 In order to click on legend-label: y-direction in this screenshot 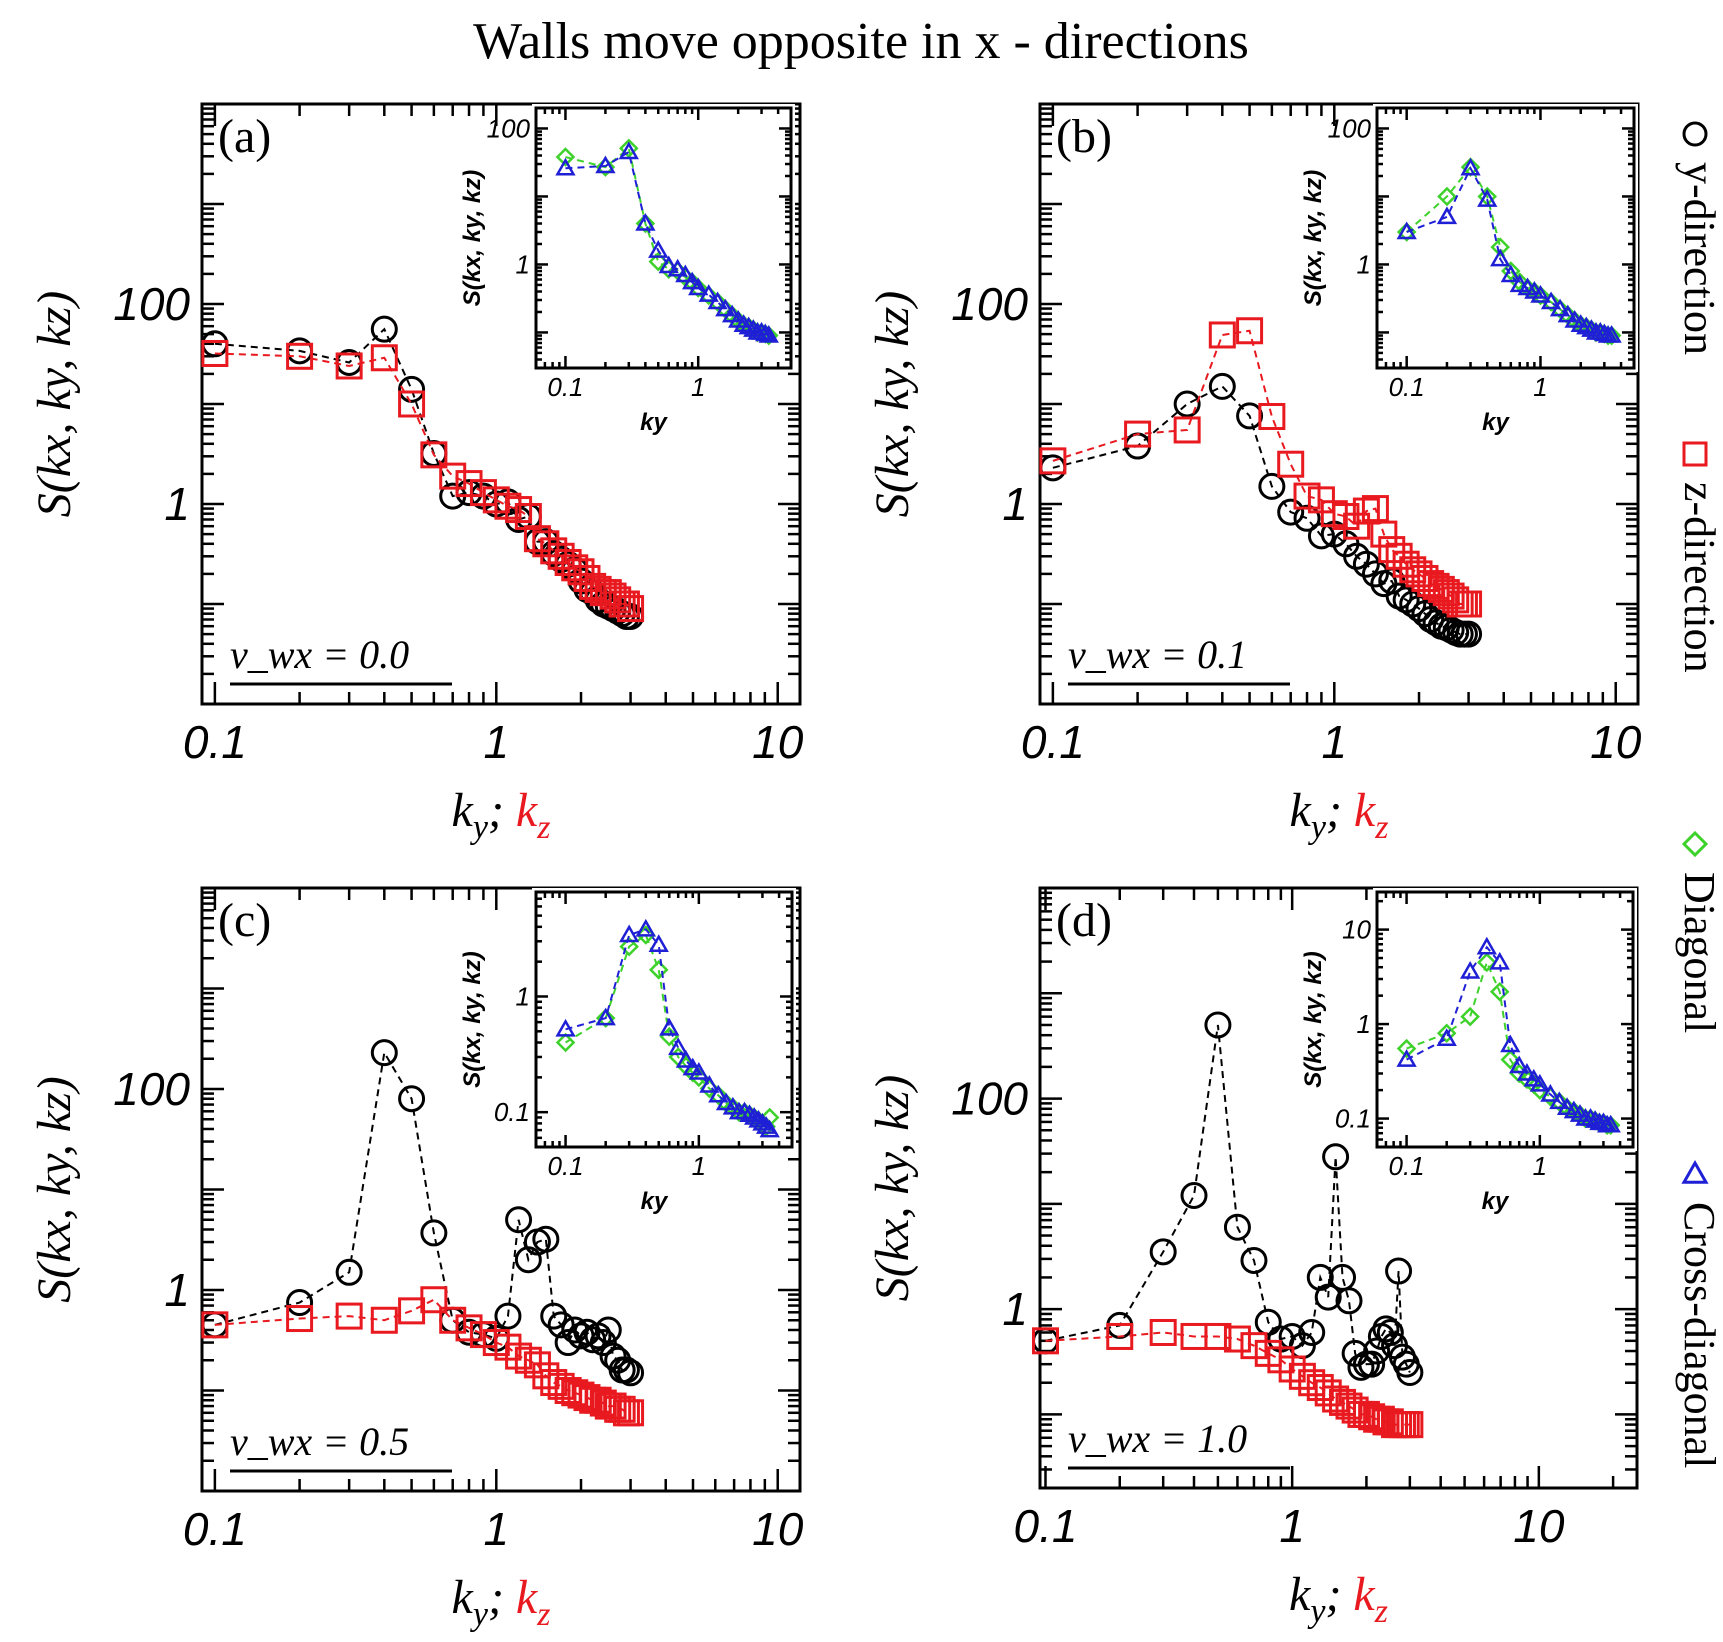, I will do `click(1699, 258)`.